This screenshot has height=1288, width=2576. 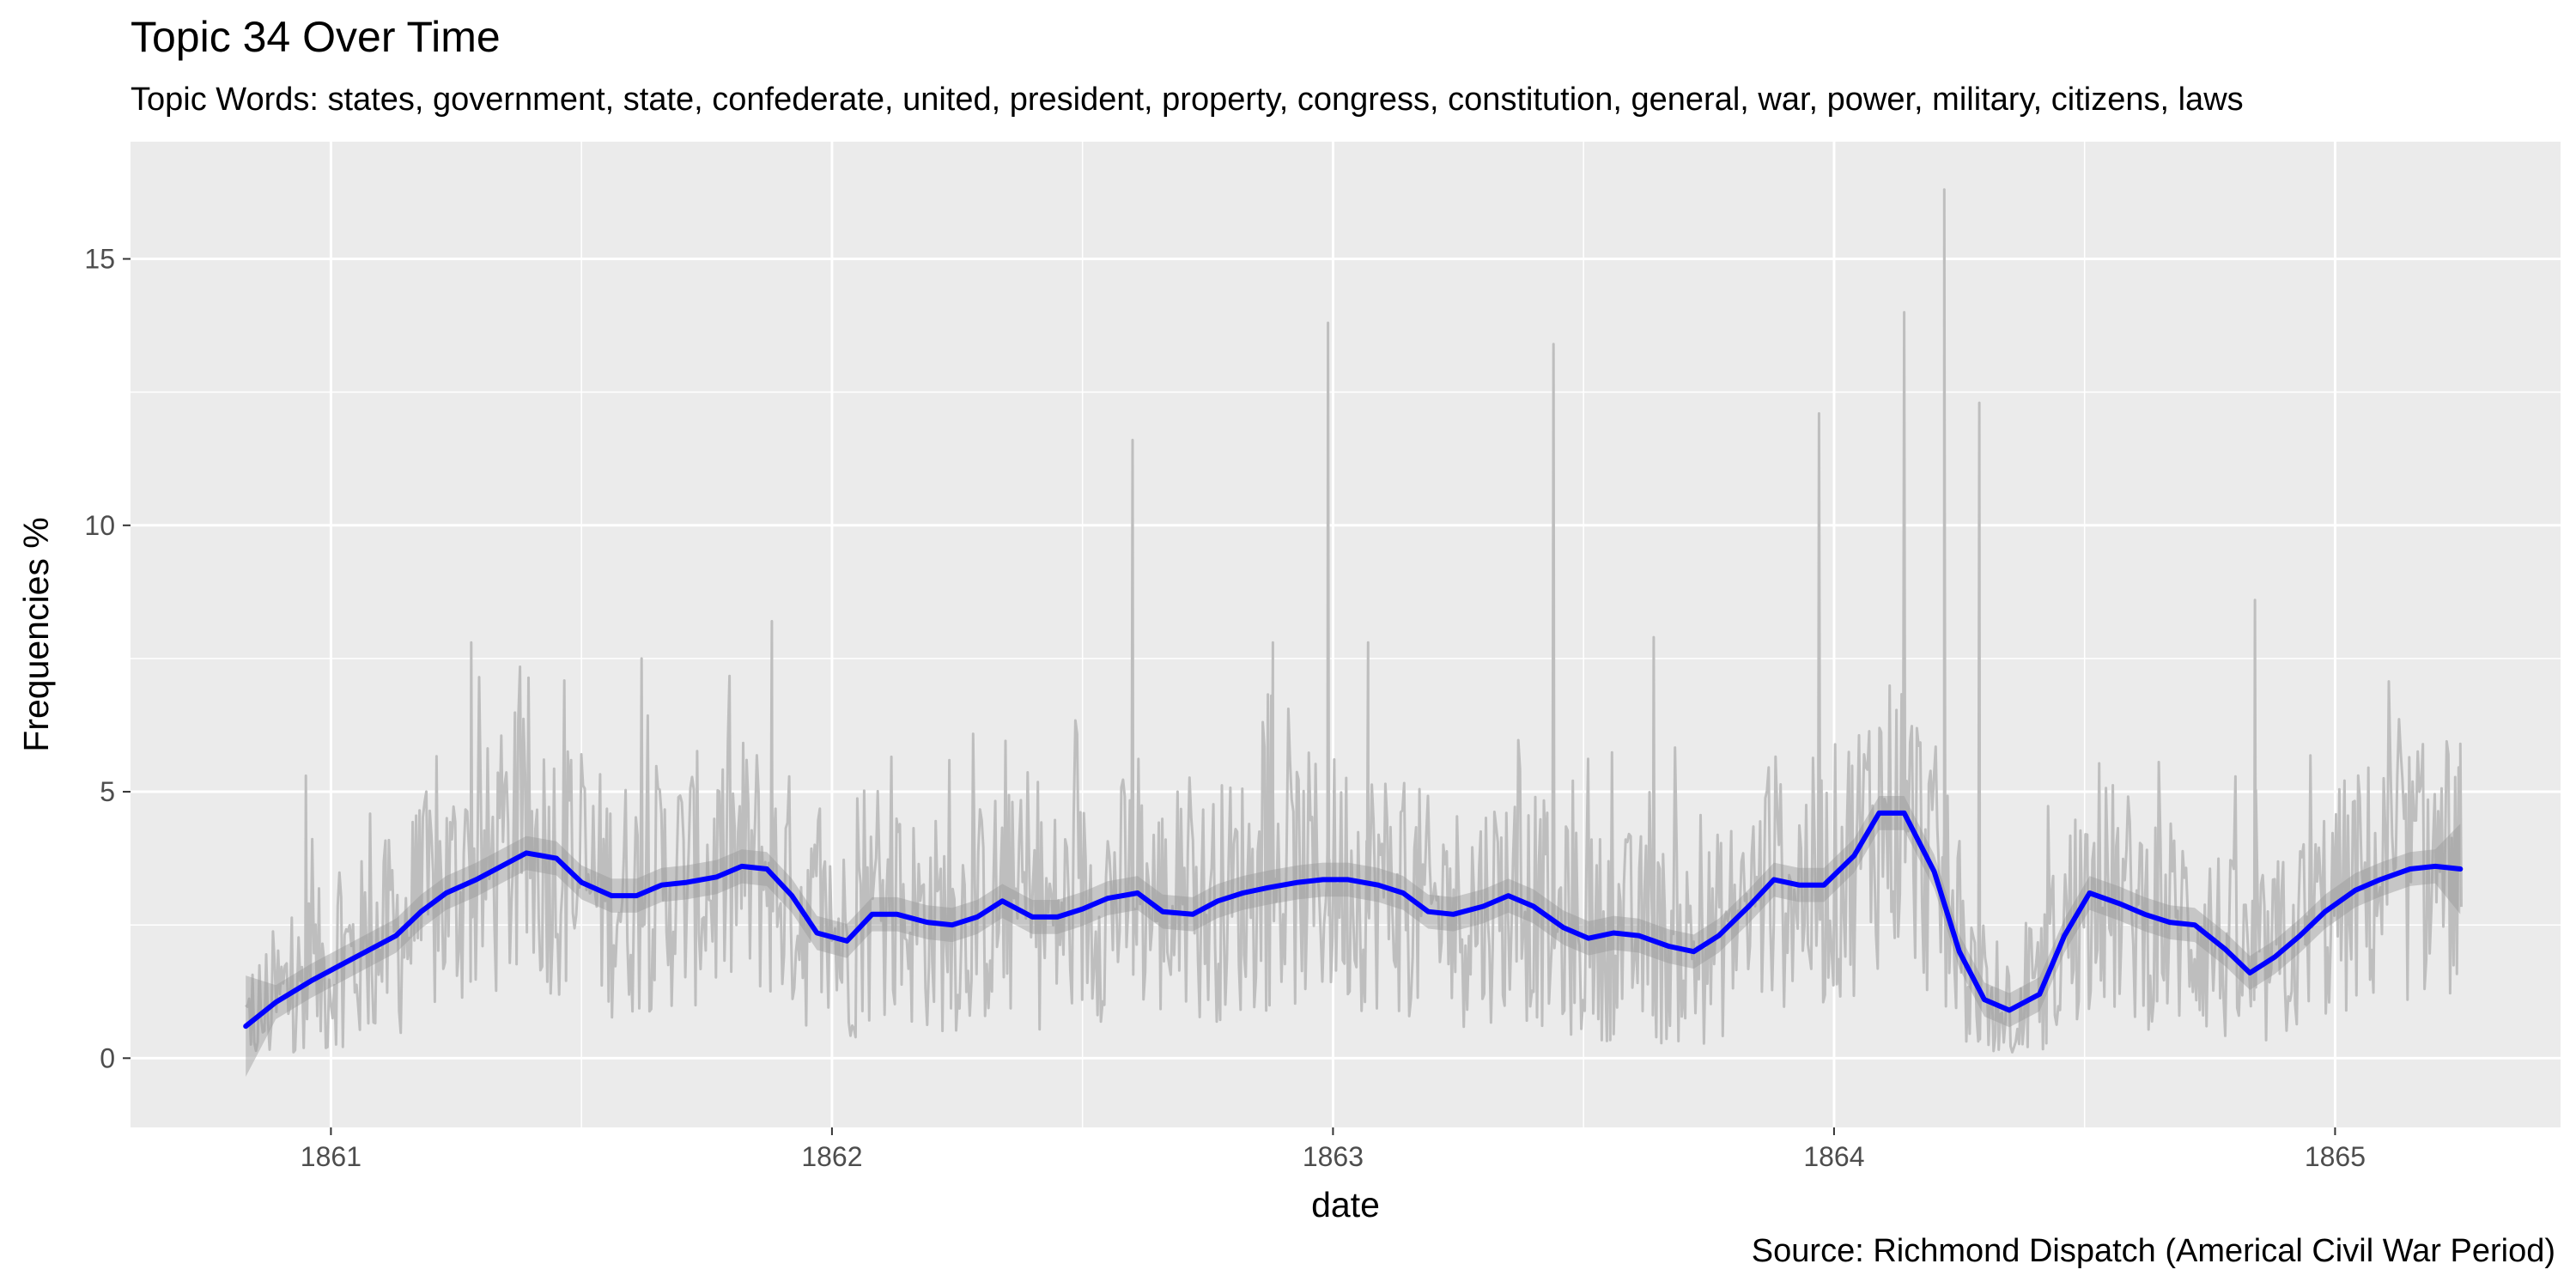 What do you see at coordinates (107, 1057) in the screenshot?
I see `y-tick-label: 0` at bounding box center [107, 1057].